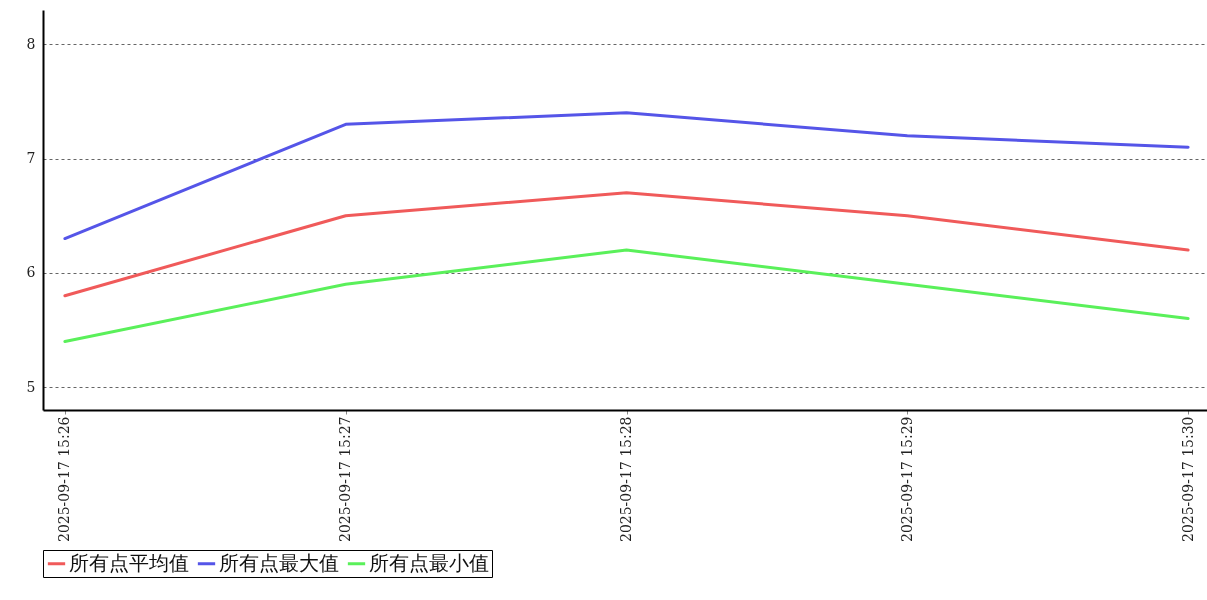 This screenshot has height=600, width=1207. Describe the element at coordinates (31, 272) in the screenshot. I see `y-tick-label: 6` at that location.